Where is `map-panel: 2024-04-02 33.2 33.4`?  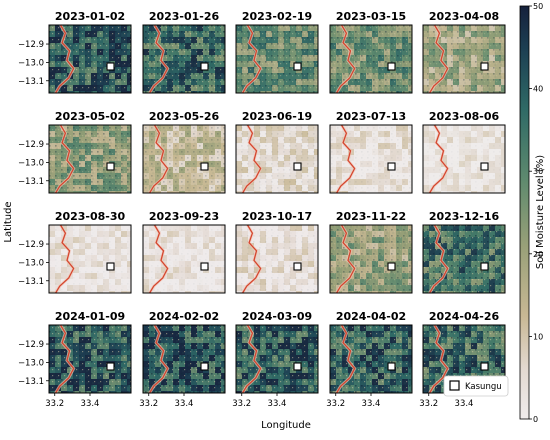 map-panel: 2024-04-02 33.2 33.4 is located at coordinates (369, 359).